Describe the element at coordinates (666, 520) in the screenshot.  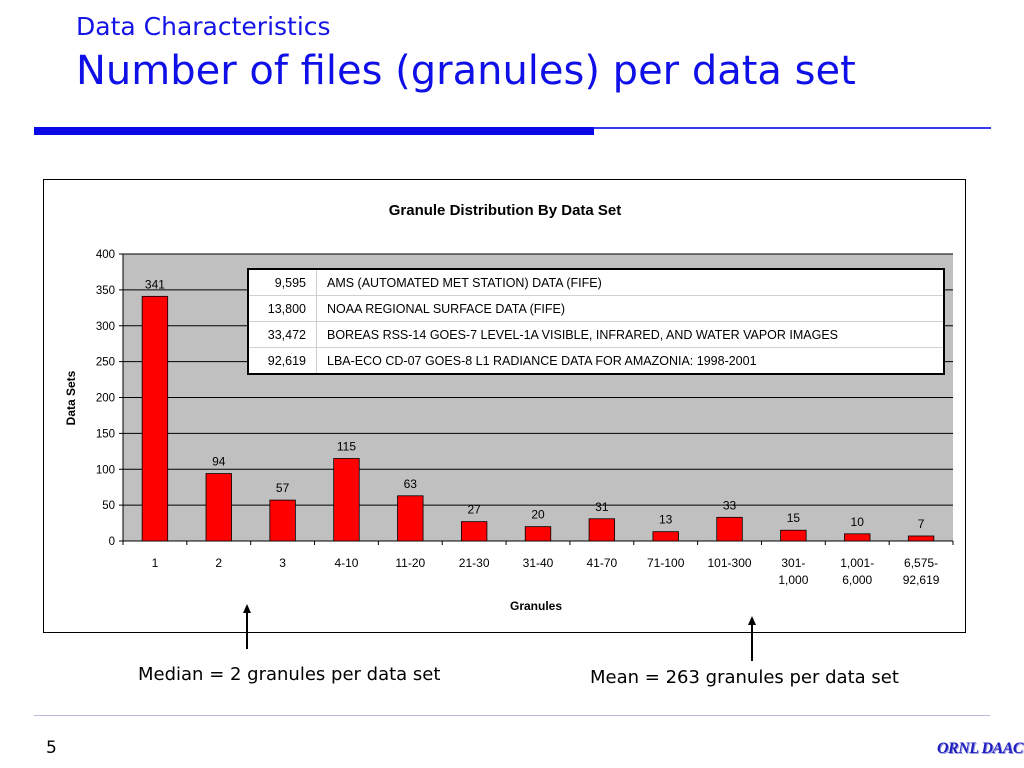
I see `data-label: 13` at that location.